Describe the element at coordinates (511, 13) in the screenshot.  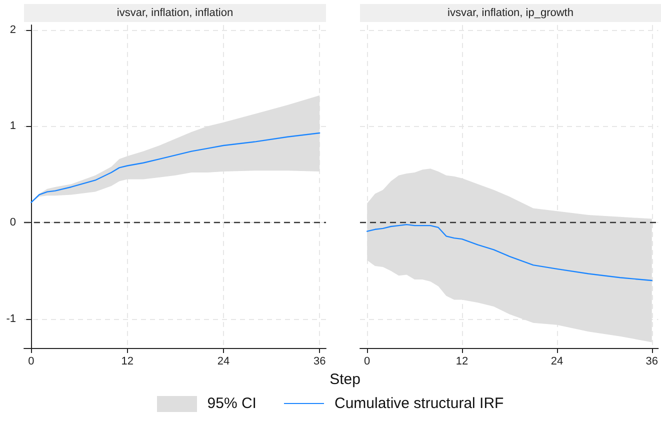
I see `chart-title: ivsvar, inflation, ip_growth` at that location.